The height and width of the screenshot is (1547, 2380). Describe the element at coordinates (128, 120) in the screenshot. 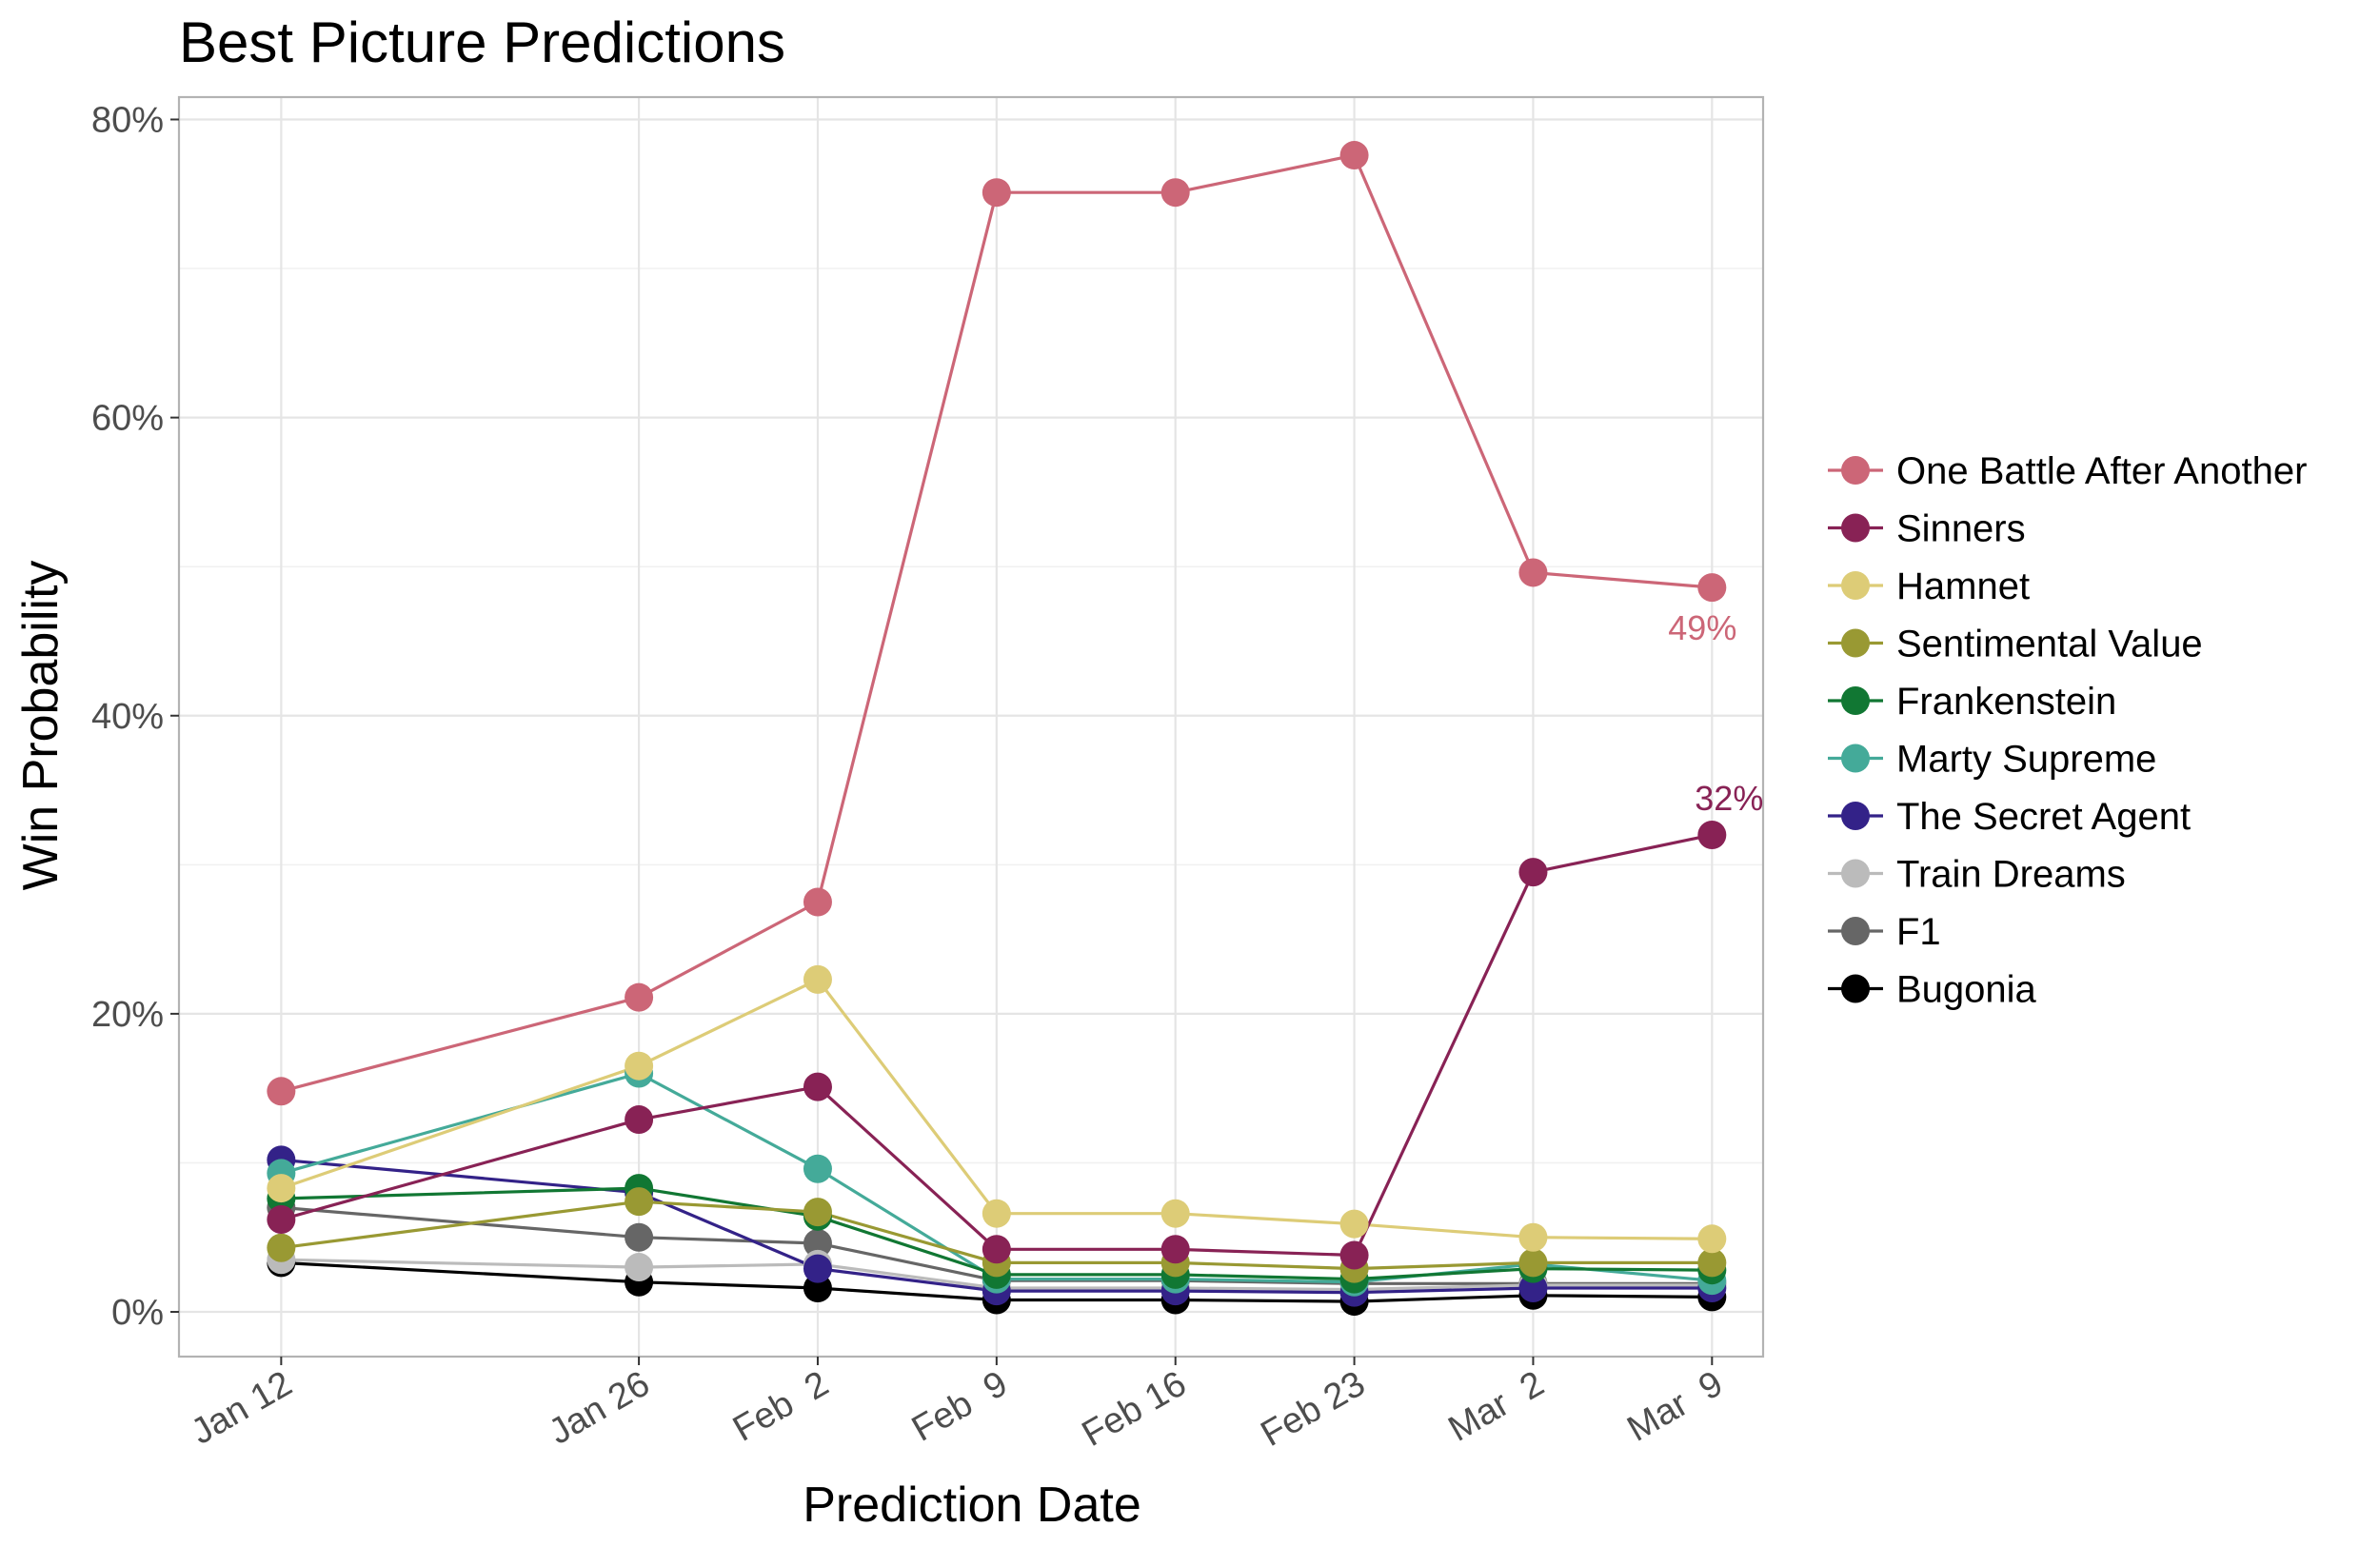

I see `y-tick-label: 80%` at that location.